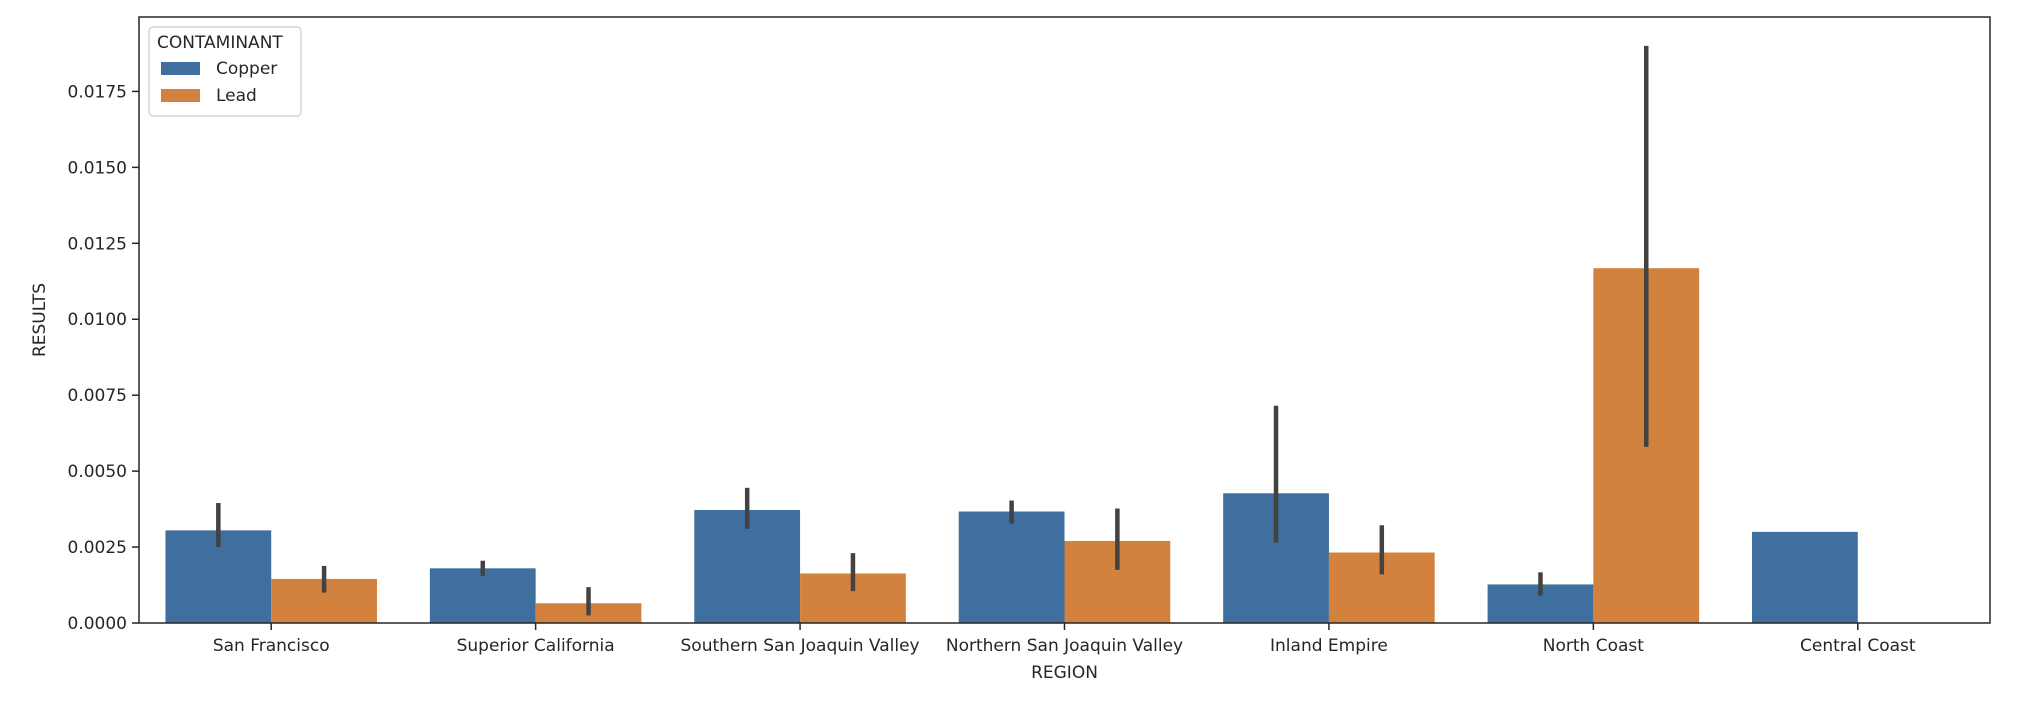  I want to click on y-tick-label: 0.0000, so click(97, 624).